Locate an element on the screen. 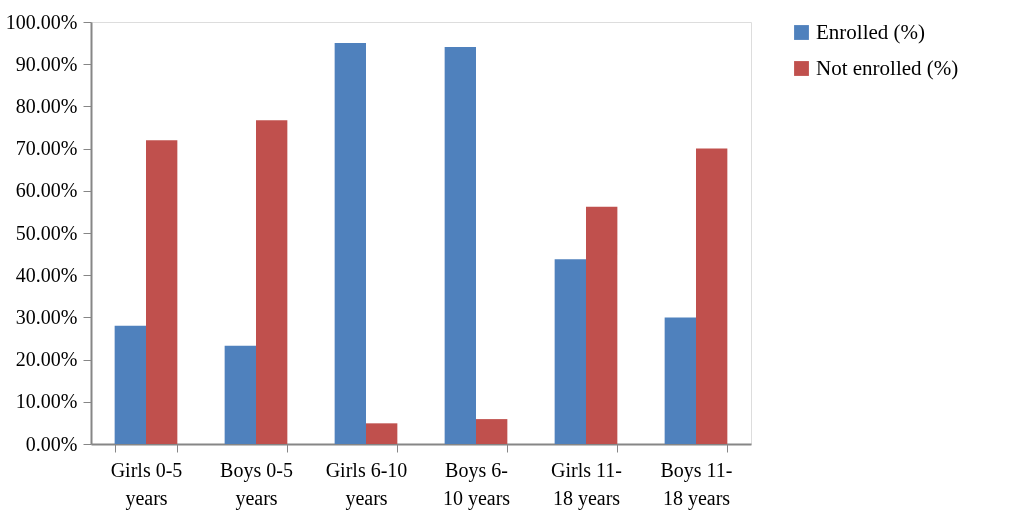  y-tick-label: 0.00% is located at coordinates (51, 443).